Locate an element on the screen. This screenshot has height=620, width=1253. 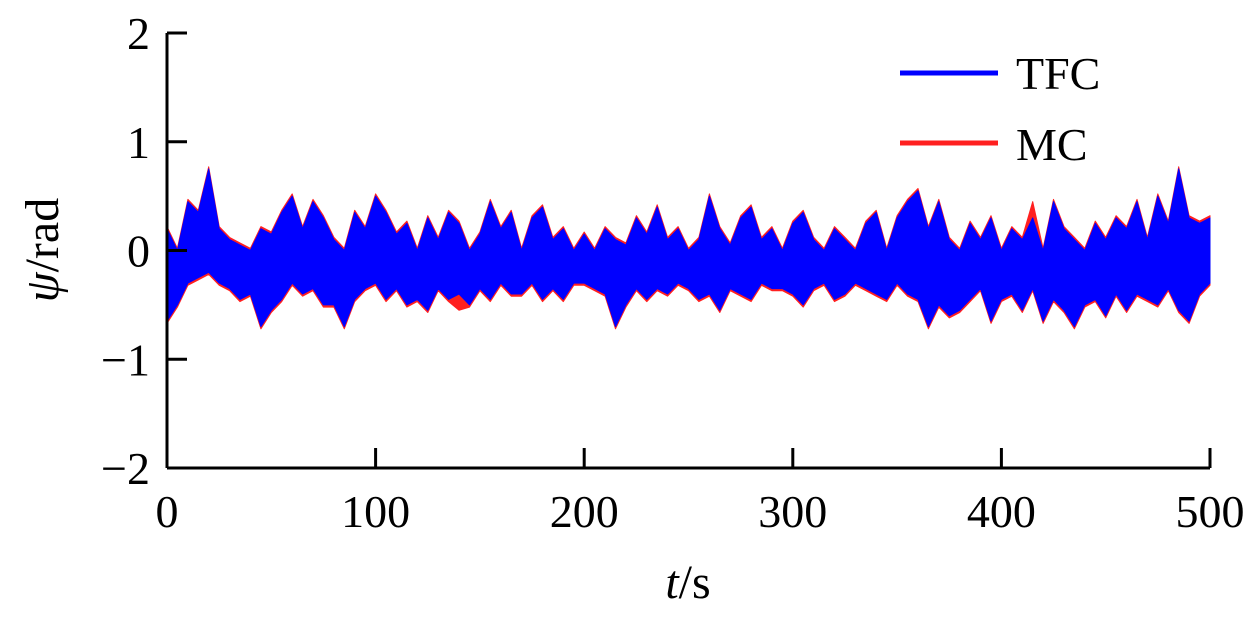
y-tick-label: −2 is located at coordinates (125, 468).